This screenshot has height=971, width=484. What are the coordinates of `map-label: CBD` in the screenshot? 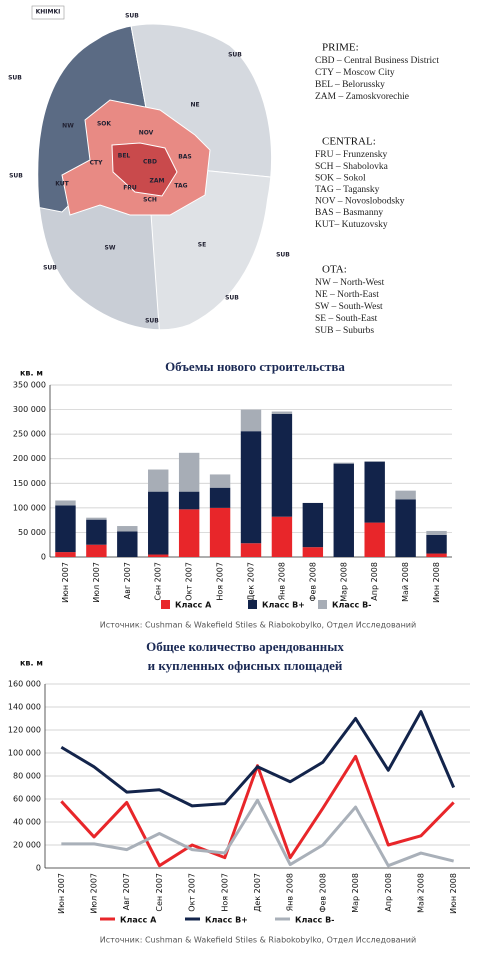 It's located at (150, 162).